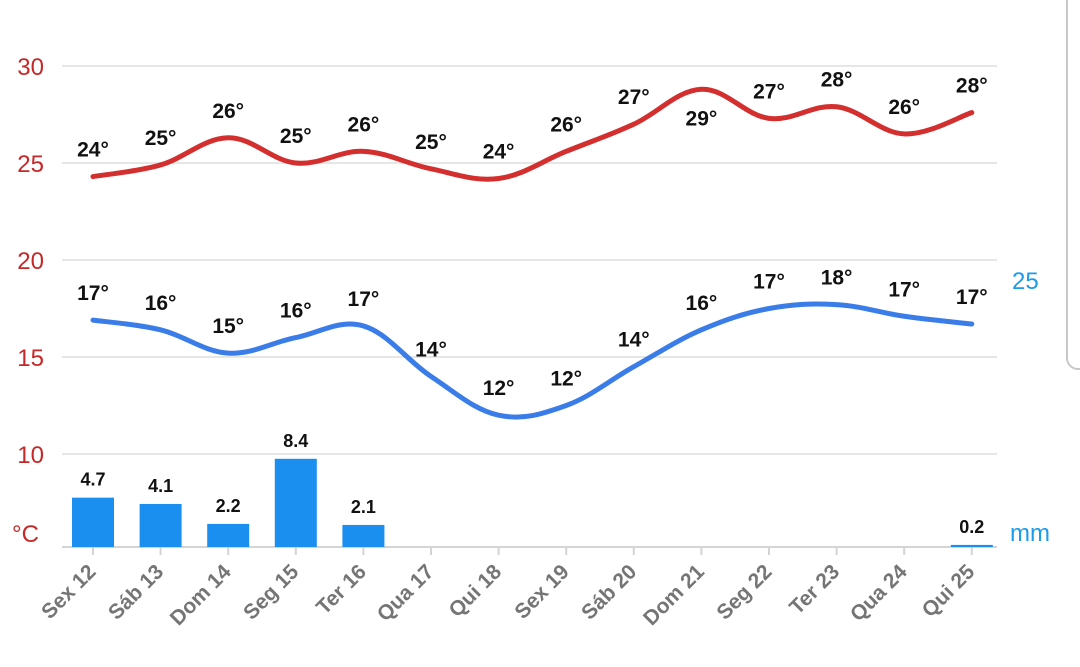 The height and width of the screenshot is (667, 1080). What do you see at coordinates (971, 527) in the screenshot?
I see `bar-value-label: 0.2` at bounding box center [971, 527].